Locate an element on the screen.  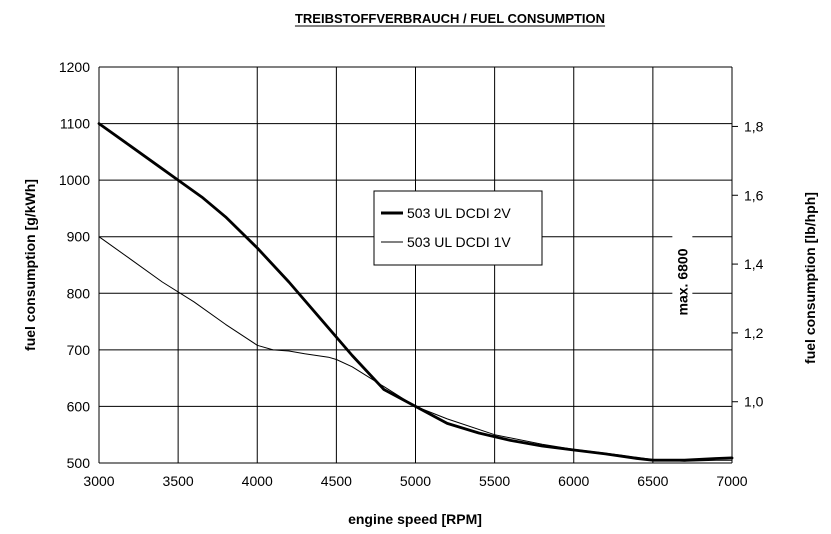
x-tick-3500: 3500 is located at coordinates (178, 481).